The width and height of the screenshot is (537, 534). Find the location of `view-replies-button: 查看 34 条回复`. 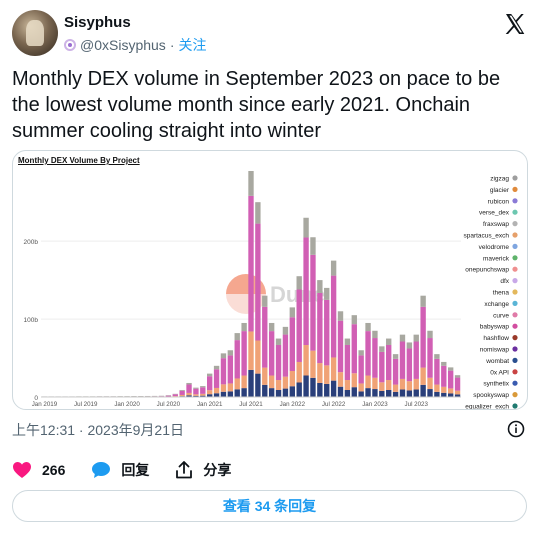

view-replies-button: 查看 34 条回复 is located at coordinates (269, 506).